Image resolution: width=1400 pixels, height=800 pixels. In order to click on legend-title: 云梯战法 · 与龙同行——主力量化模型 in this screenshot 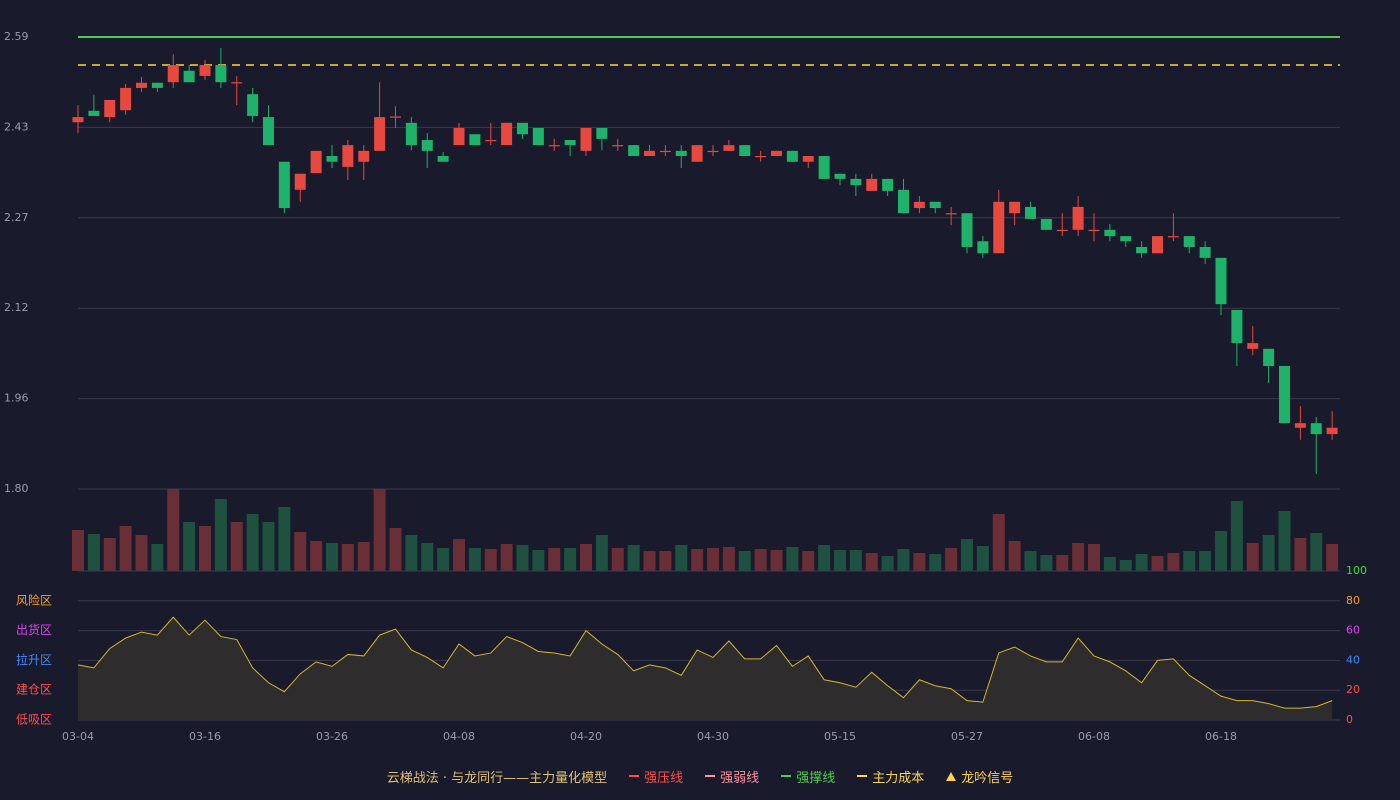, I will do `click(497, 778)`.